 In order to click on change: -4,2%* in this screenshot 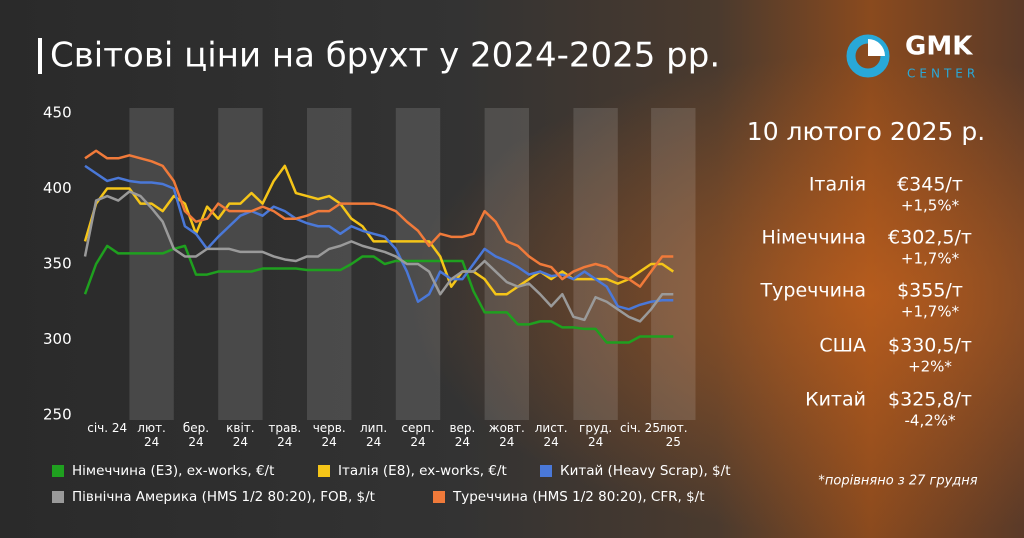, I will do `click(930, 421)`.